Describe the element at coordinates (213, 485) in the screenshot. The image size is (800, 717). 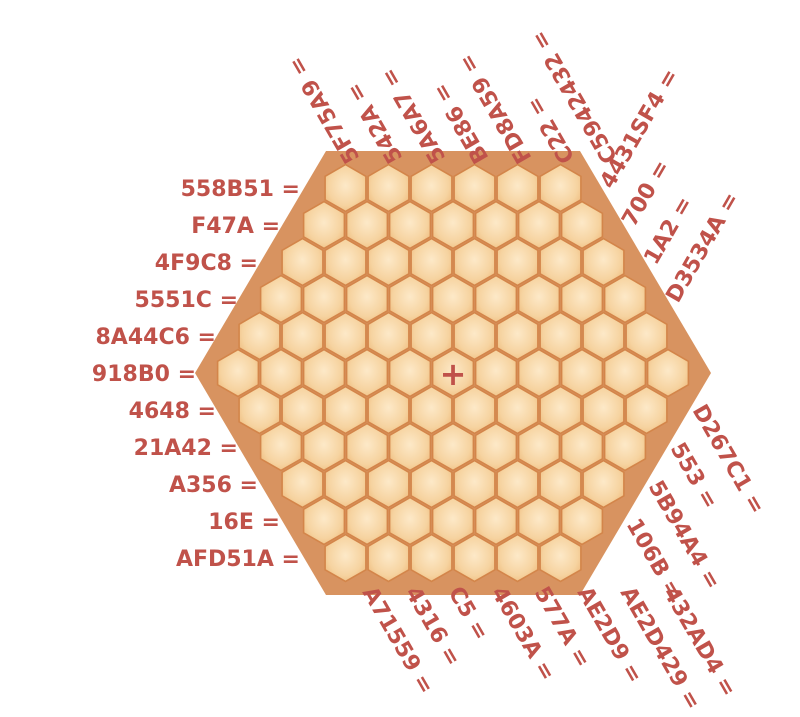
I see `clue-label: A356 =` at that location.